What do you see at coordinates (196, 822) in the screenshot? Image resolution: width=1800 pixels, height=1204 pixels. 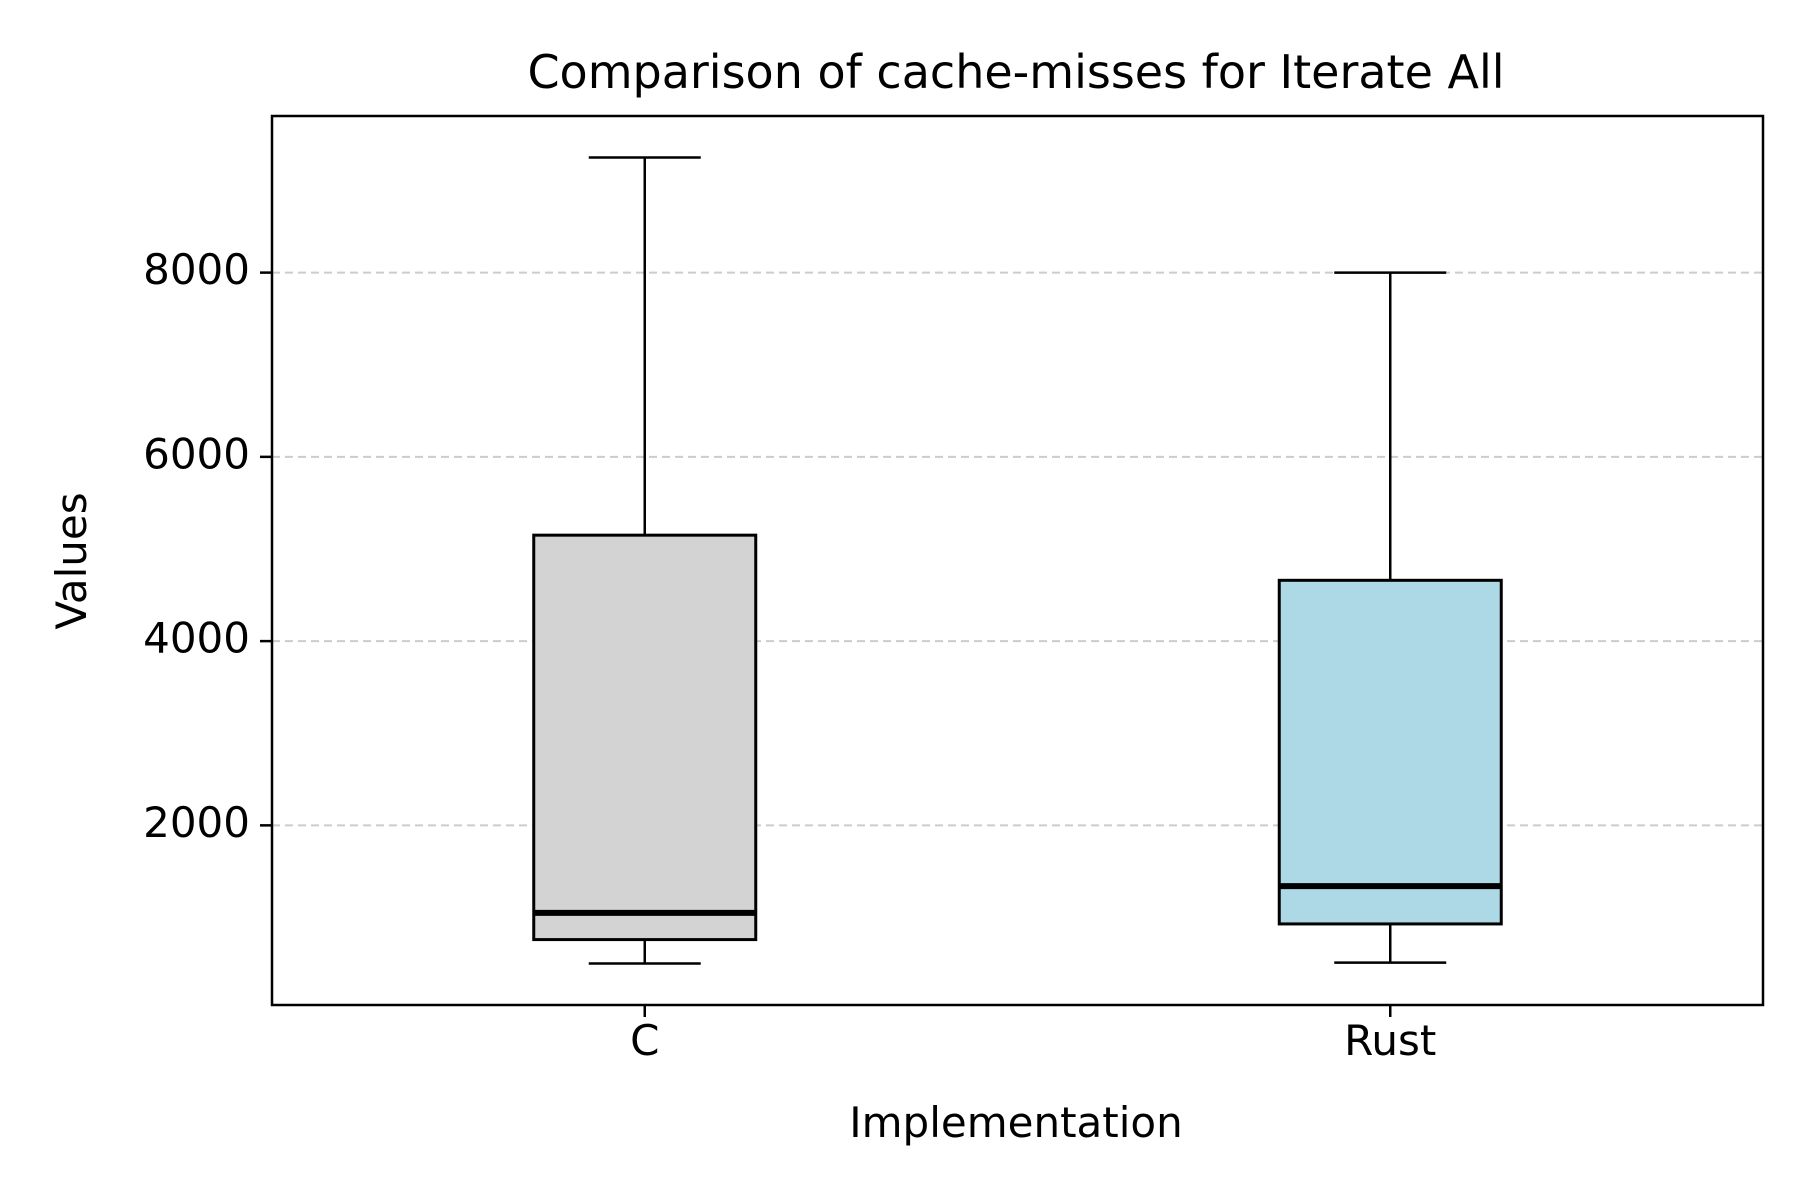 I see `y-tick-label-2000: 2000` at bounding box center [196, 822].